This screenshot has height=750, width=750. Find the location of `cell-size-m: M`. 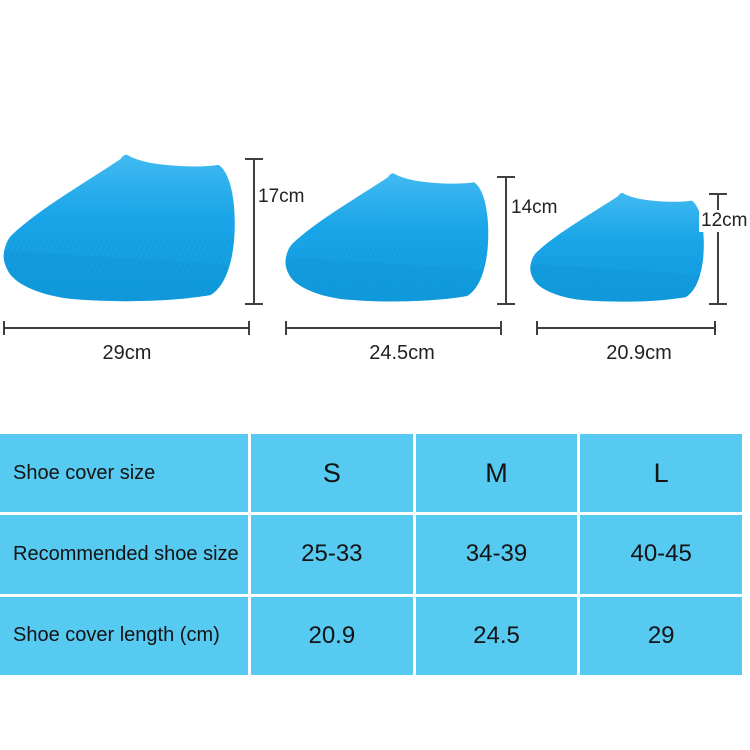

cell-size-m: M is located at coordinates (496, 473).